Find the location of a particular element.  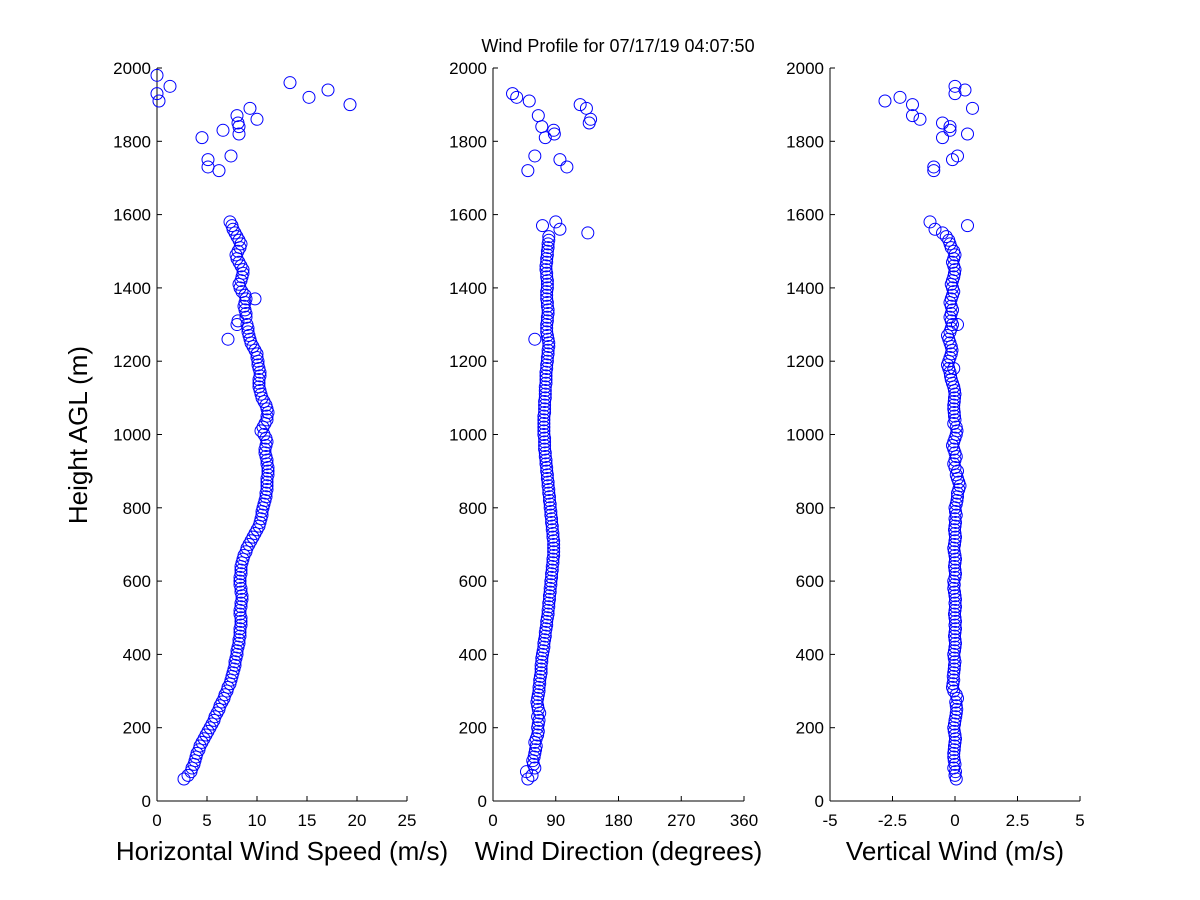

vertical-y-tick-label: 400 is located at coordinates (810, 654).